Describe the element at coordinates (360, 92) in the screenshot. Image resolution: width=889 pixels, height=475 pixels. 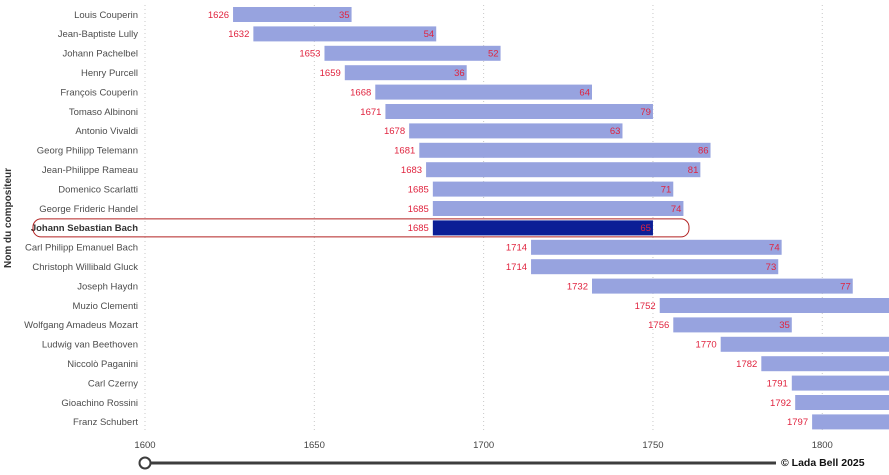
I see `start-year-label: 1668` at that location.